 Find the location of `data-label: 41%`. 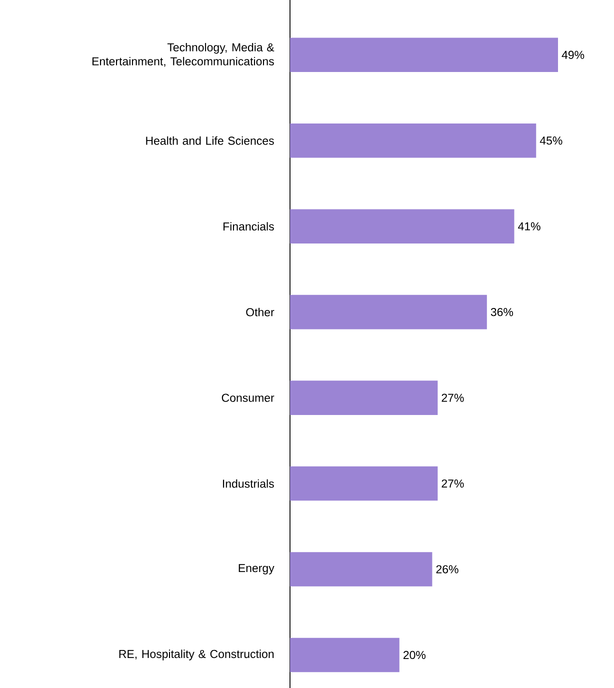

data-label: 41% is located at coordinates (529, 226).